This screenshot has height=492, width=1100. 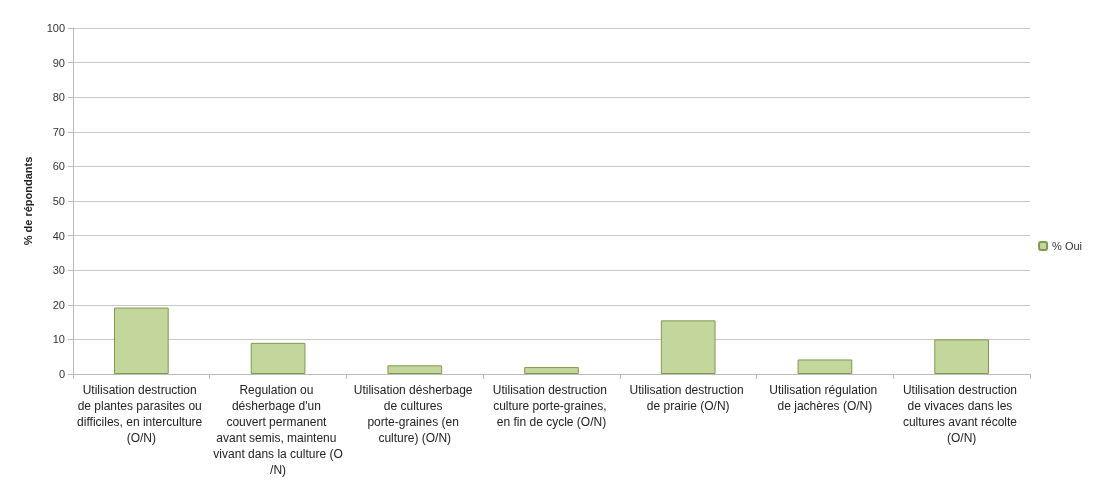 What do you see at coordinates (825, 398) in the screenshot?
I see `x-tick-label: Utilisation régulation de jachères (O/N)` at bounding box center [825, 398].